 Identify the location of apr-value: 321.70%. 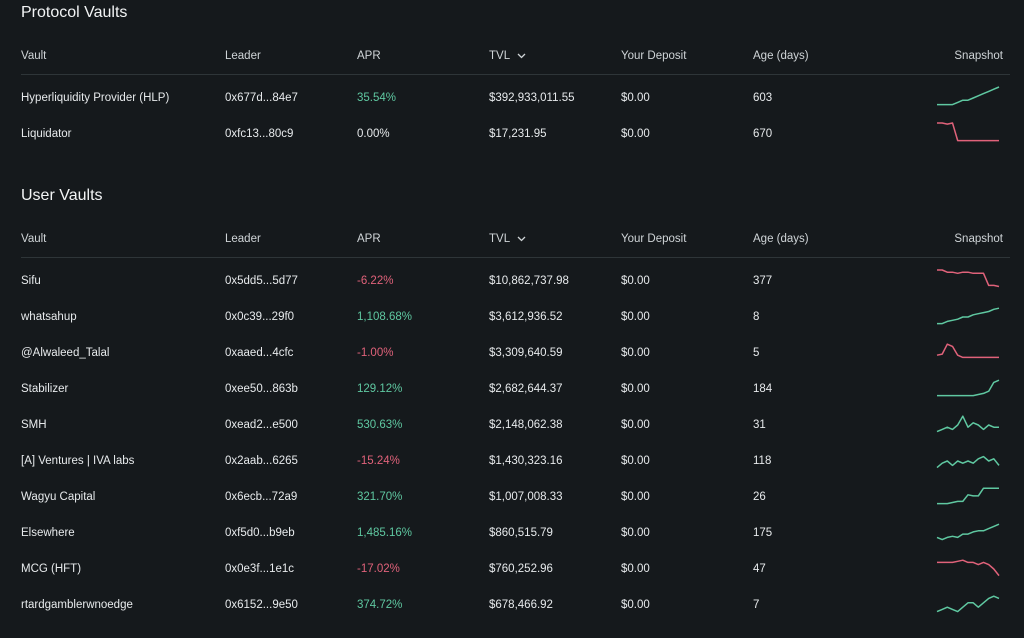
(380, 497).